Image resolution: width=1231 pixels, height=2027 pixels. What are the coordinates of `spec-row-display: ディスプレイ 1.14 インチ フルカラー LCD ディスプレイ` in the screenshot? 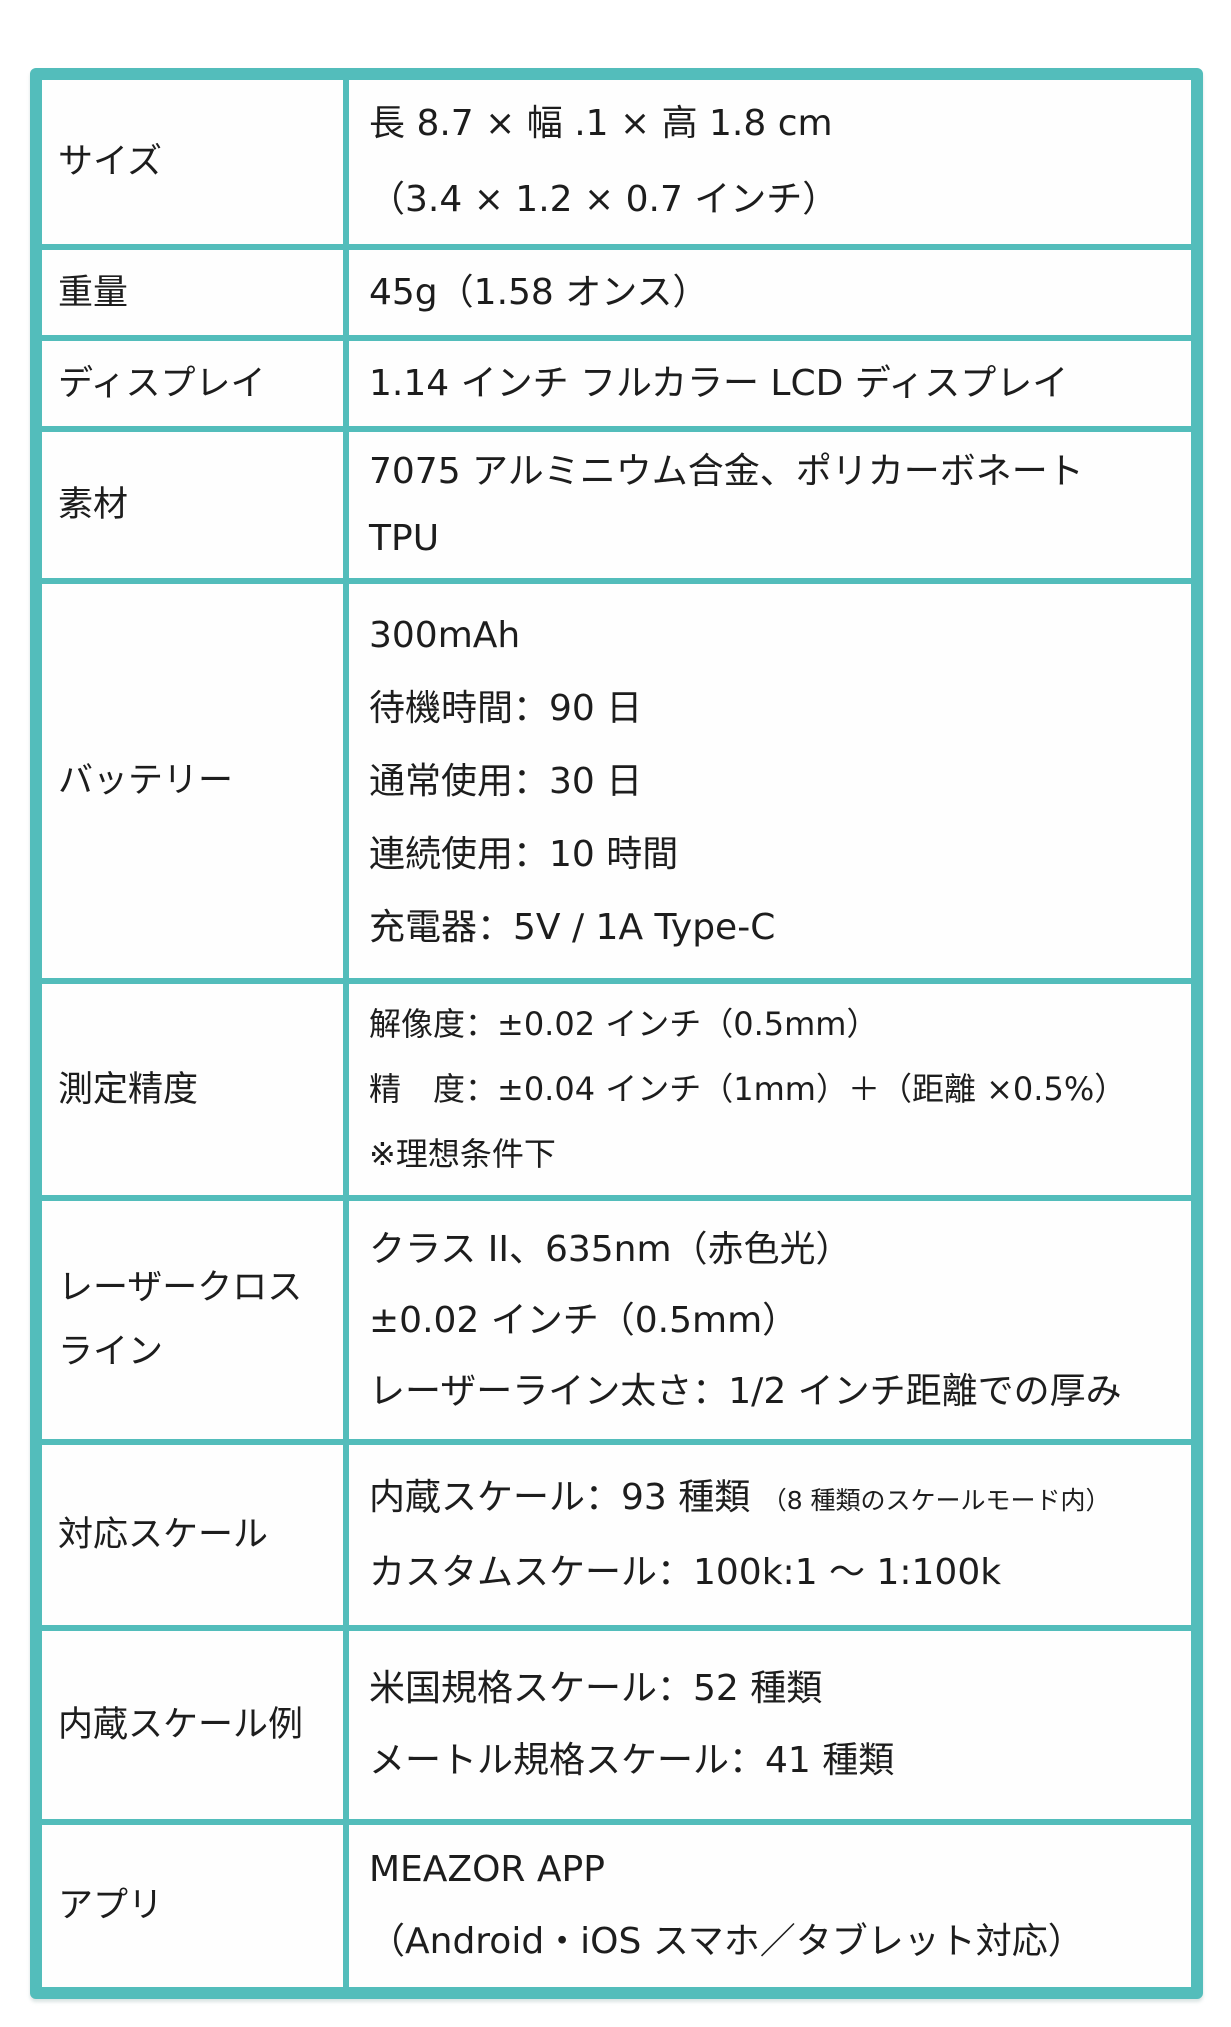 It's located at (616, 383).